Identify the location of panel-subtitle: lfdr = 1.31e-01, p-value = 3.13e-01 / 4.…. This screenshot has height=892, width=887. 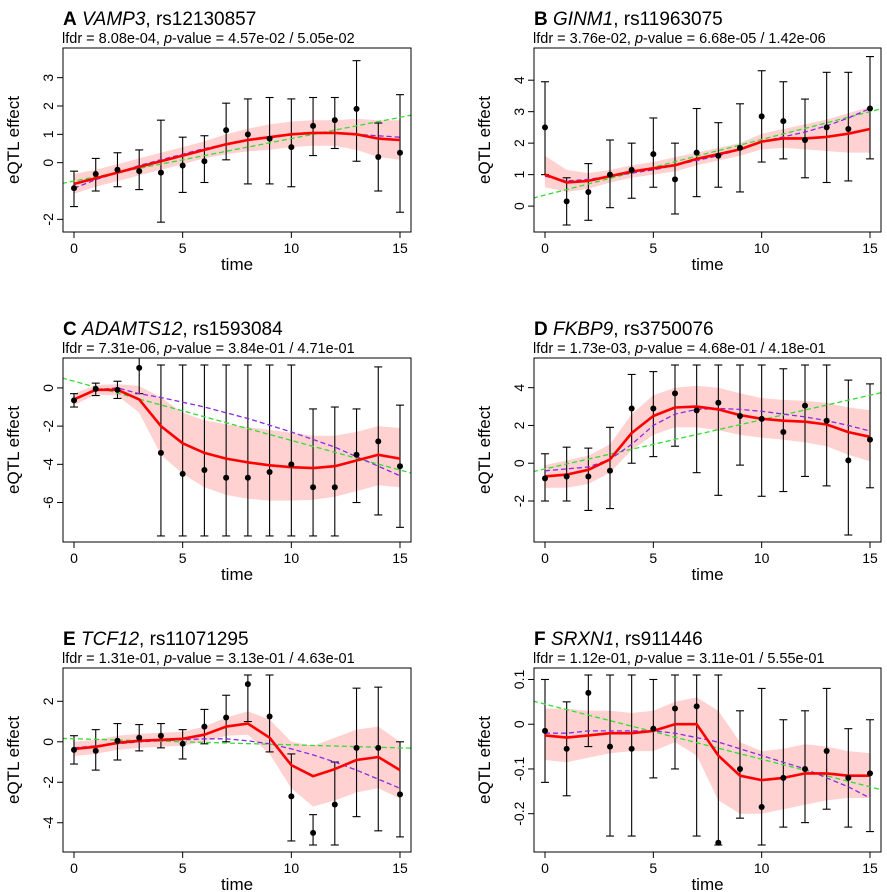
(208, 659).